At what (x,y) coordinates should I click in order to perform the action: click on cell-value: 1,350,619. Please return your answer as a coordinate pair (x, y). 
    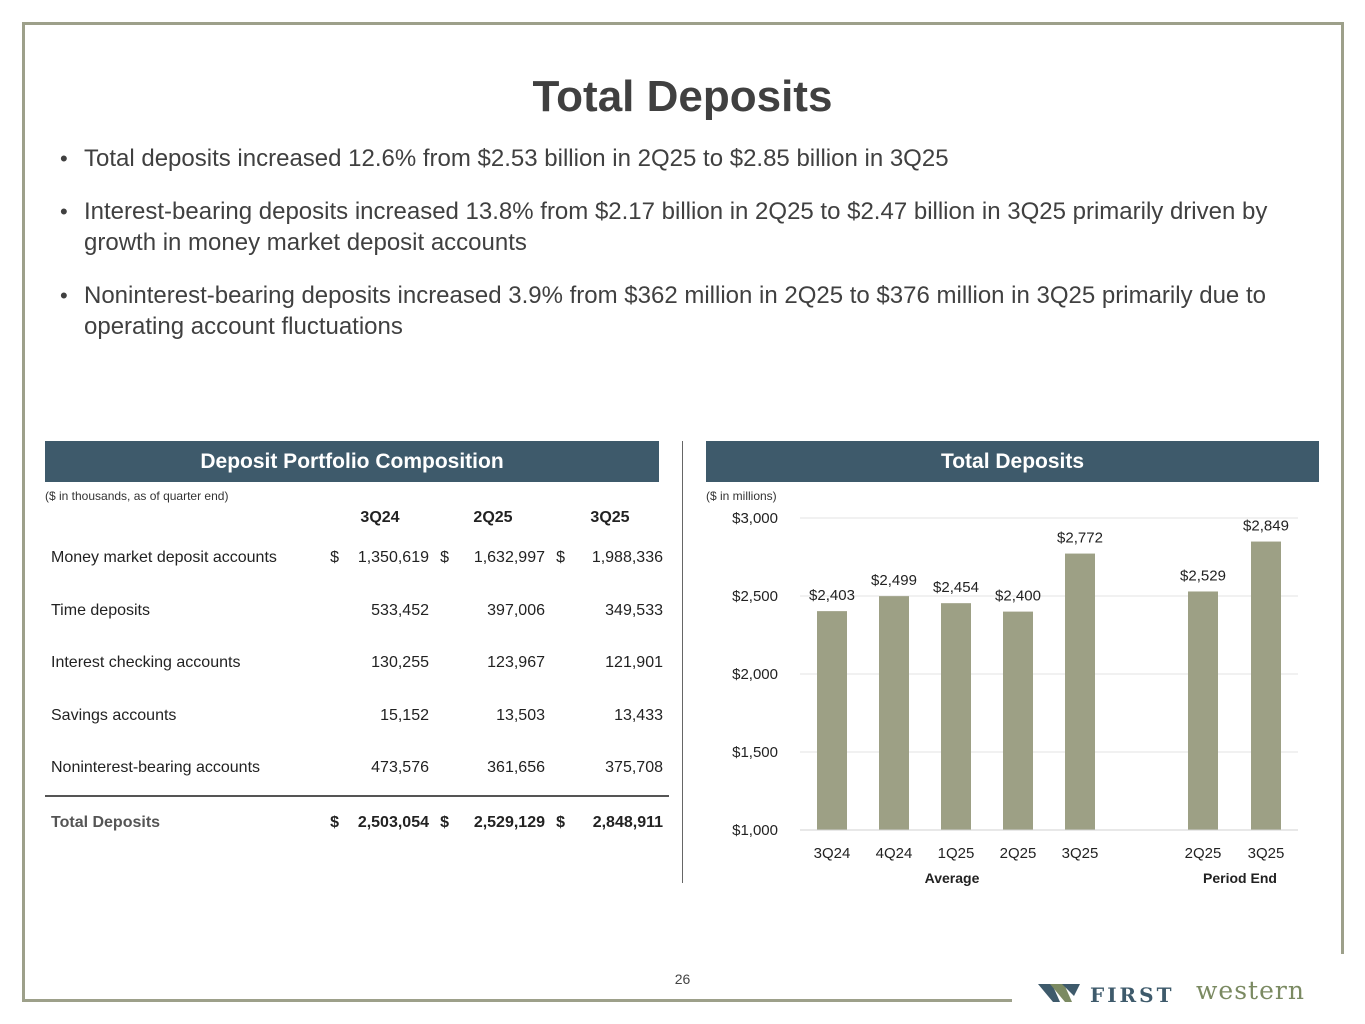
    Looking at the image, I should click on (393, 558).